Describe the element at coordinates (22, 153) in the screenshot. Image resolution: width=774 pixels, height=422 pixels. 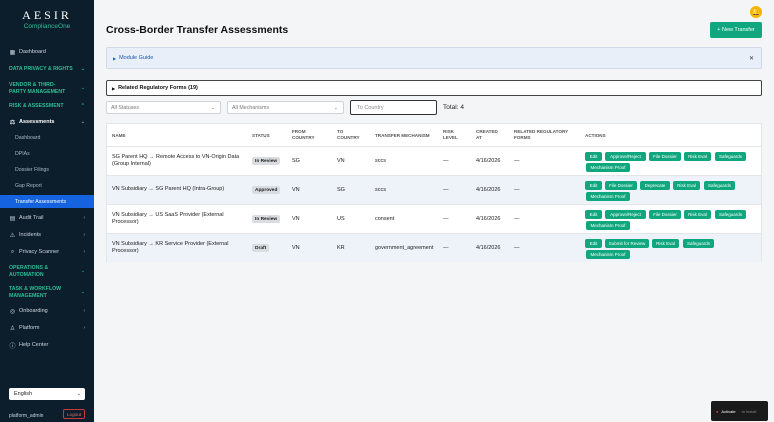
I see `sub-item-dpias: DPIAs` at that location.